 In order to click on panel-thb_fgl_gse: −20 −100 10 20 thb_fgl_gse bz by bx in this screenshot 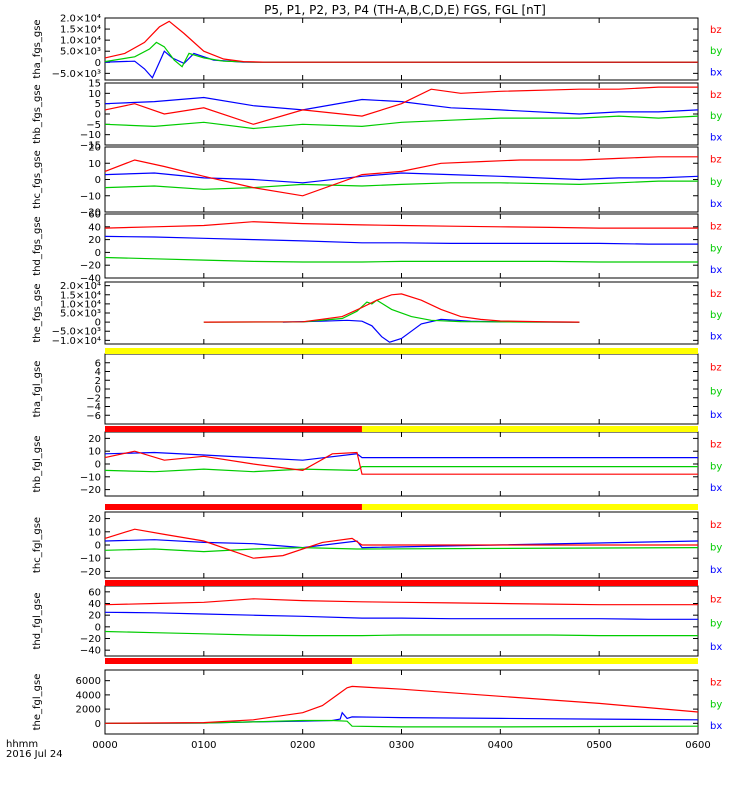, I will do `click(377, 464)`.